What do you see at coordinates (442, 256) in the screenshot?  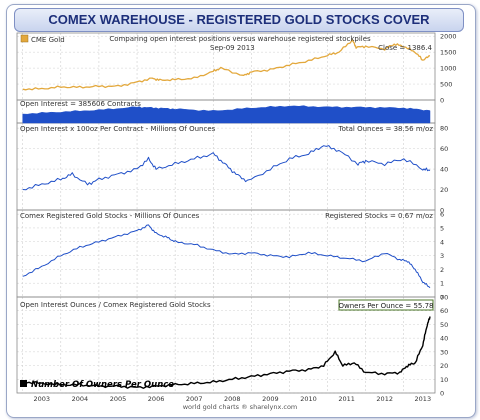 I see `y-tick-label: 3` at bounding box center [442, 256].